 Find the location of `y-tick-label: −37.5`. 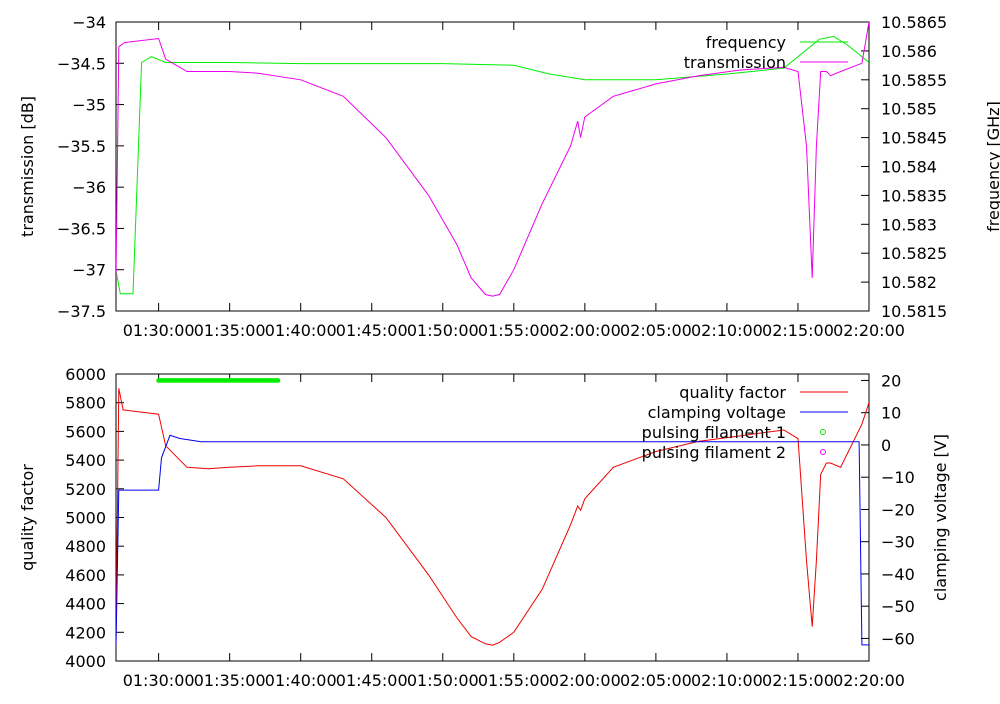

y-tick-label: −37.5 is located at coordinates (81, 311).